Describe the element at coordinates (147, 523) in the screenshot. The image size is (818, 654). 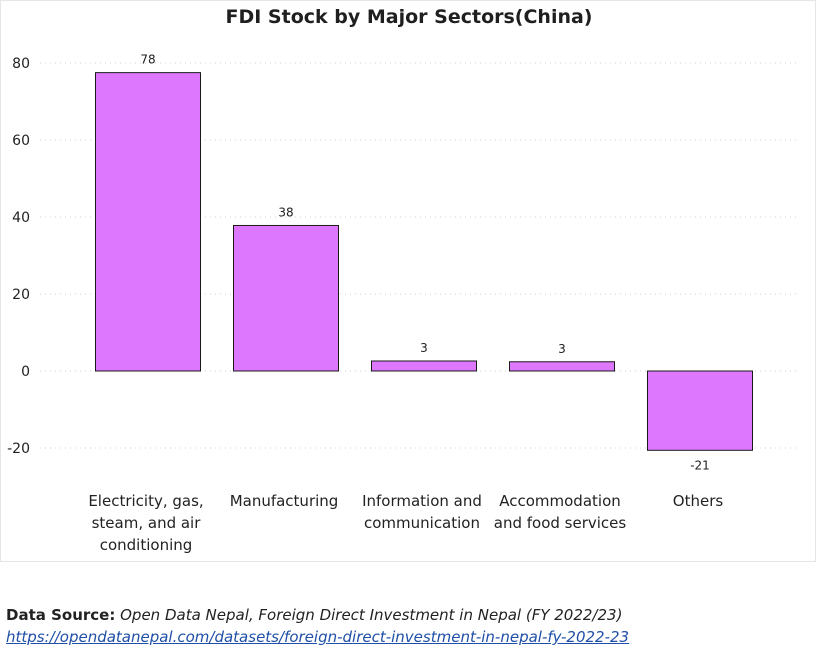
I see `x-tick-label: steam, and air` at that location.